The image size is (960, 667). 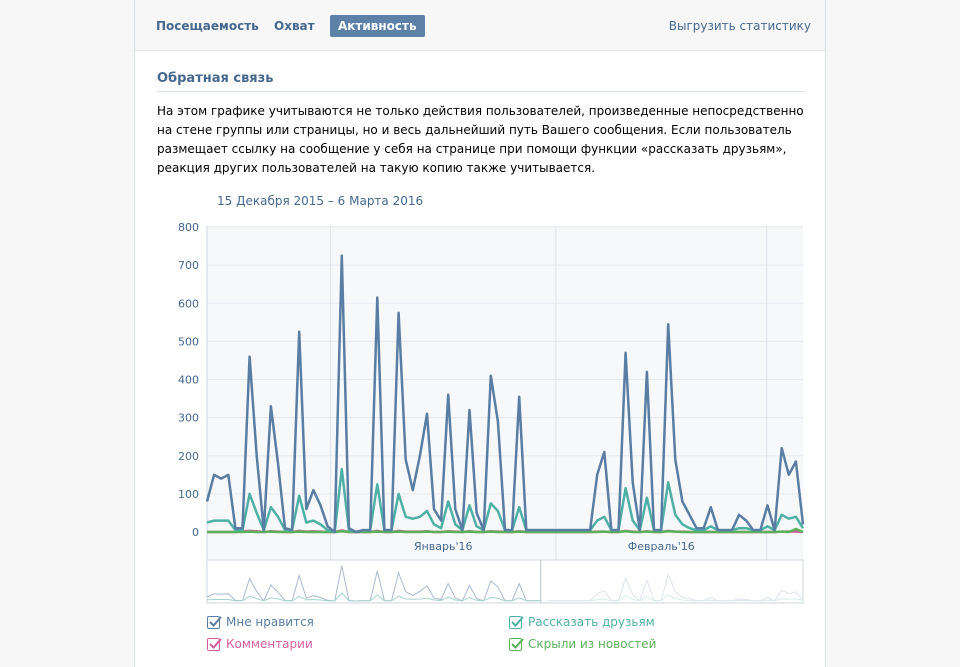 I want to click on y-tick-label: 0, so click(x=195, y=532).